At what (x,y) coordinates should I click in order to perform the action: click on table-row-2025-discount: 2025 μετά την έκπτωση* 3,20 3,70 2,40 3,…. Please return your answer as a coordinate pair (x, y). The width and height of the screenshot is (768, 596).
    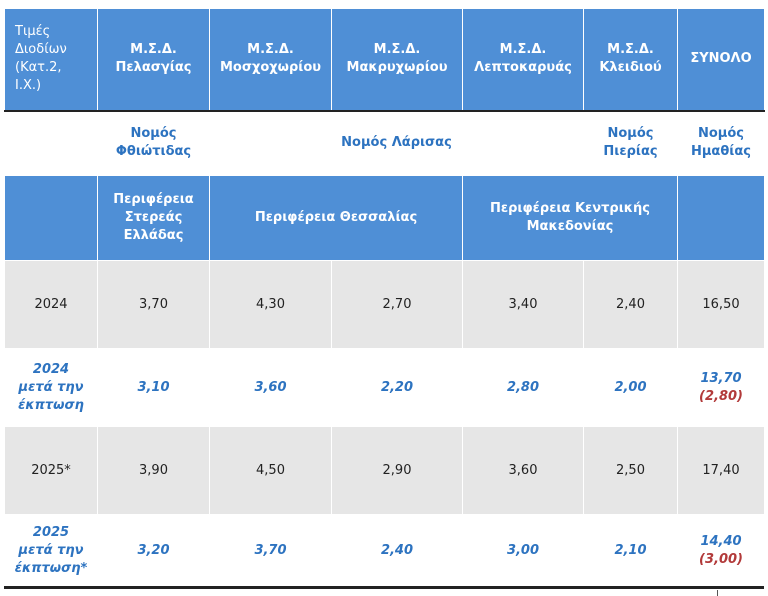
    Looking at the image, I should click on (384, 550).